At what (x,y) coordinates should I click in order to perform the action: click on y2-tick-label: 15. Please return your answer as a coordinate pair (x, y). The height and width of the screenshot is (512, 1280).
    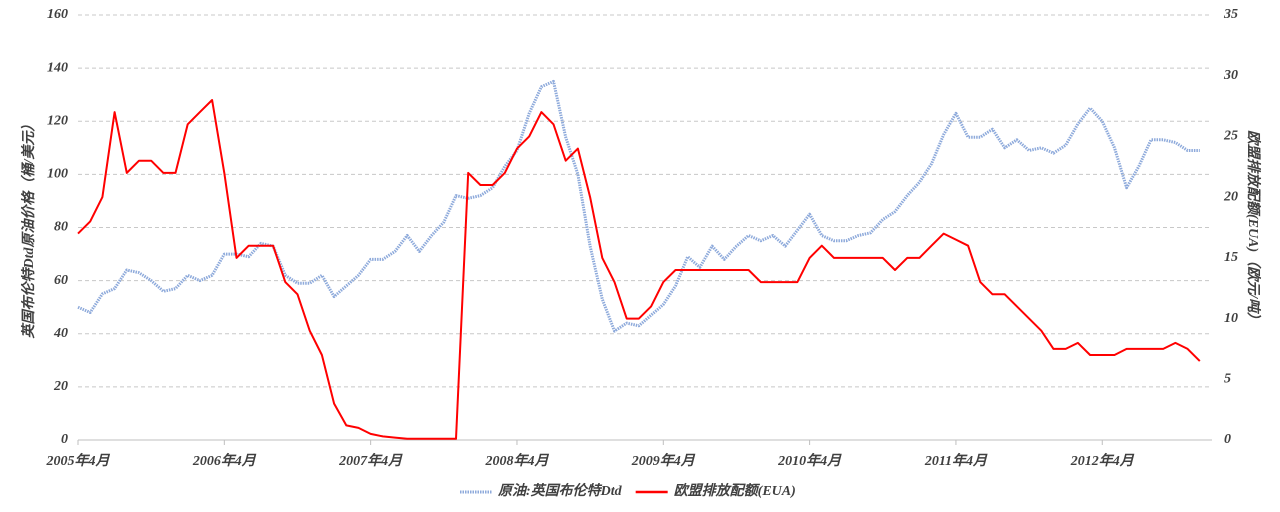
    Looking at the image, I should click on (1231, 257).